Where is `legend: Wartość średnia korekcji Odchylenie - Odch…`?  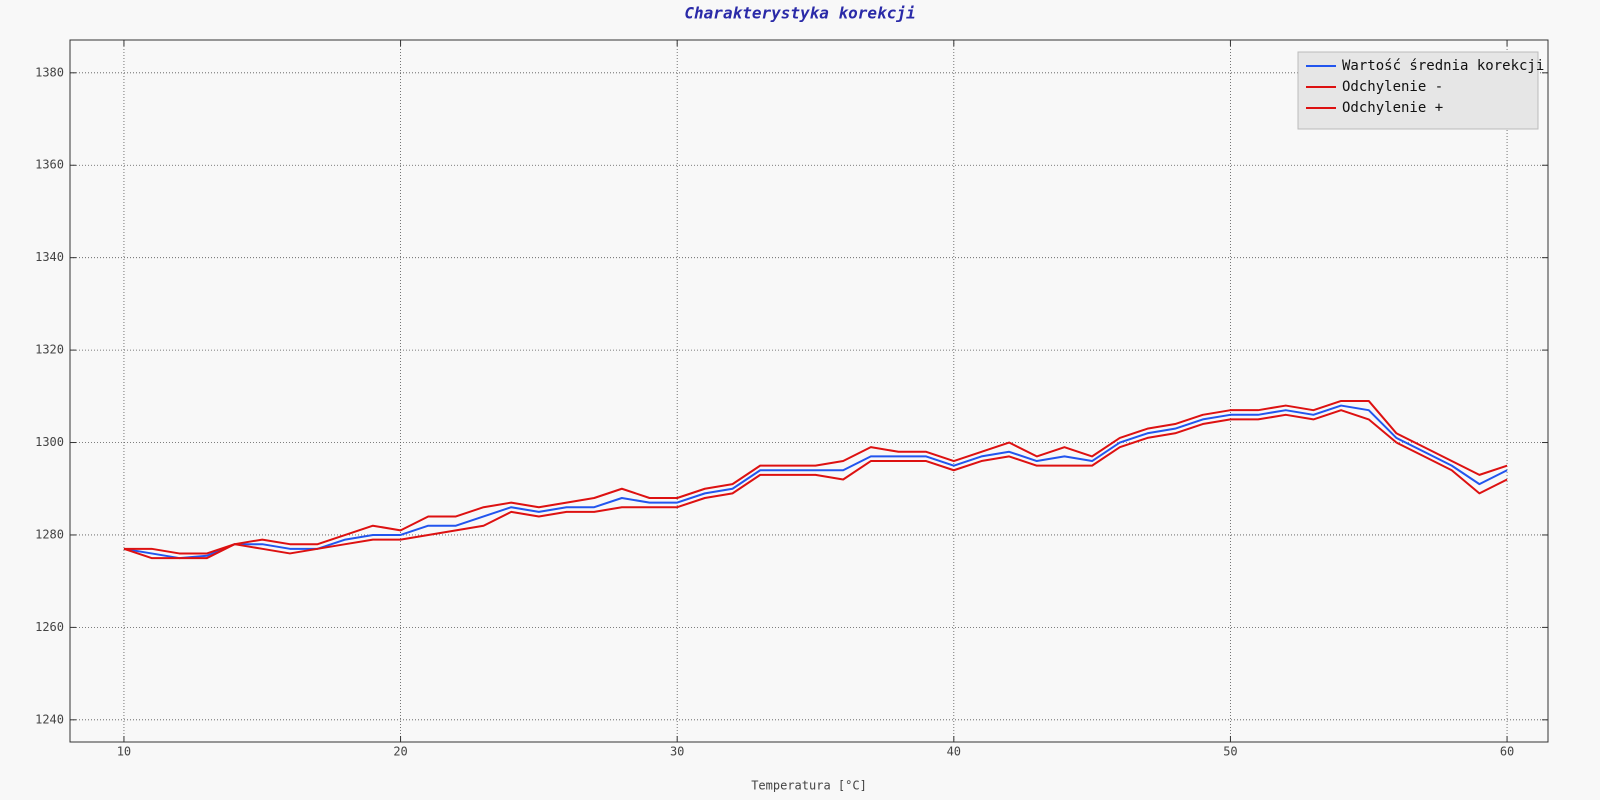
legend: Wartość średnia korekcji Odchylenie - Odch… is located at coordinates (1420, 90).